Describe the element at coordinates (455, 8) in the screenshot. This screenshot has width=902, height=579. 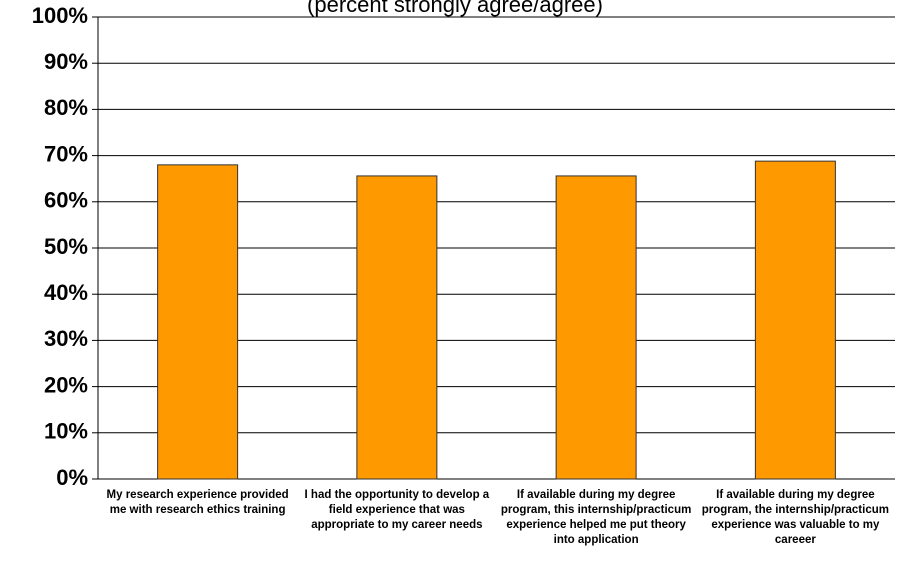
I see `chart-subtitle: (percent strongly agree/agree)` at that location.